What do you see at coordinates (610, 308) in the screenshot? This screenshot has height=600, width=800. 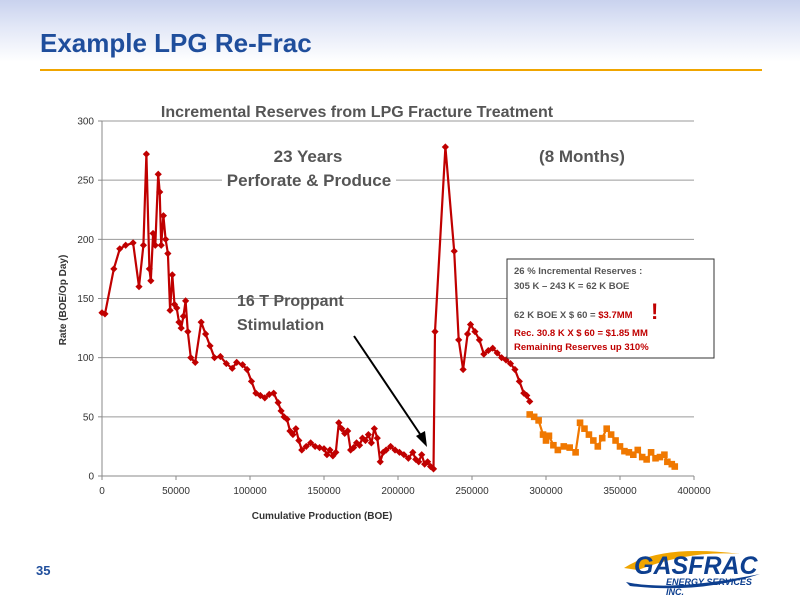 I see `reserves-callout-box` at bounding box center [610, 308].